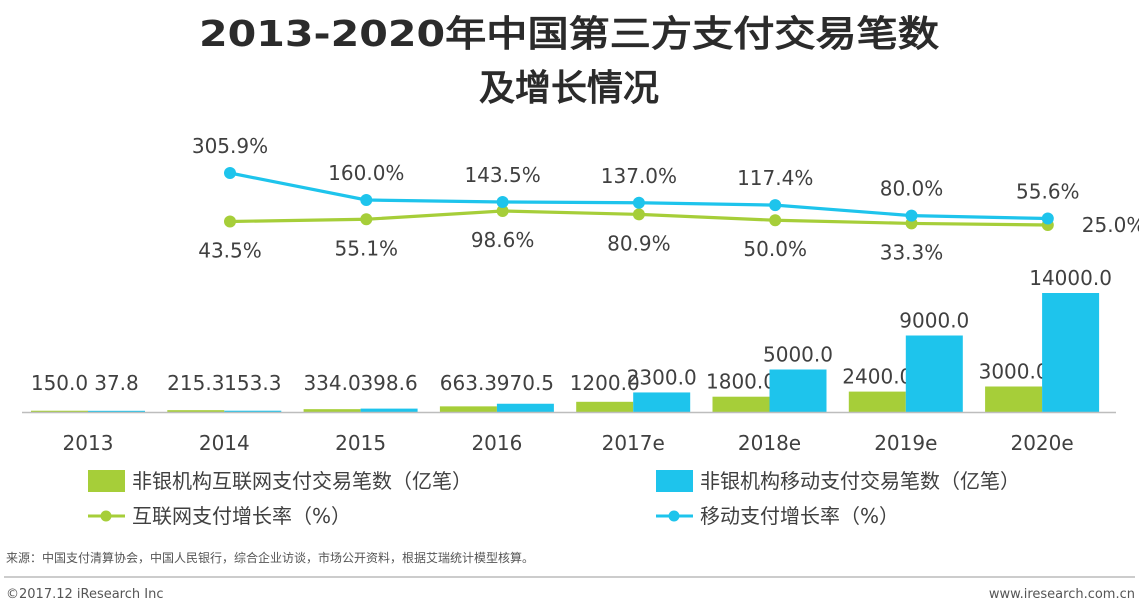  Describe the element at coordinates (106, 516) in the screenshot. I see `legend-marker-internet-line` at that location.